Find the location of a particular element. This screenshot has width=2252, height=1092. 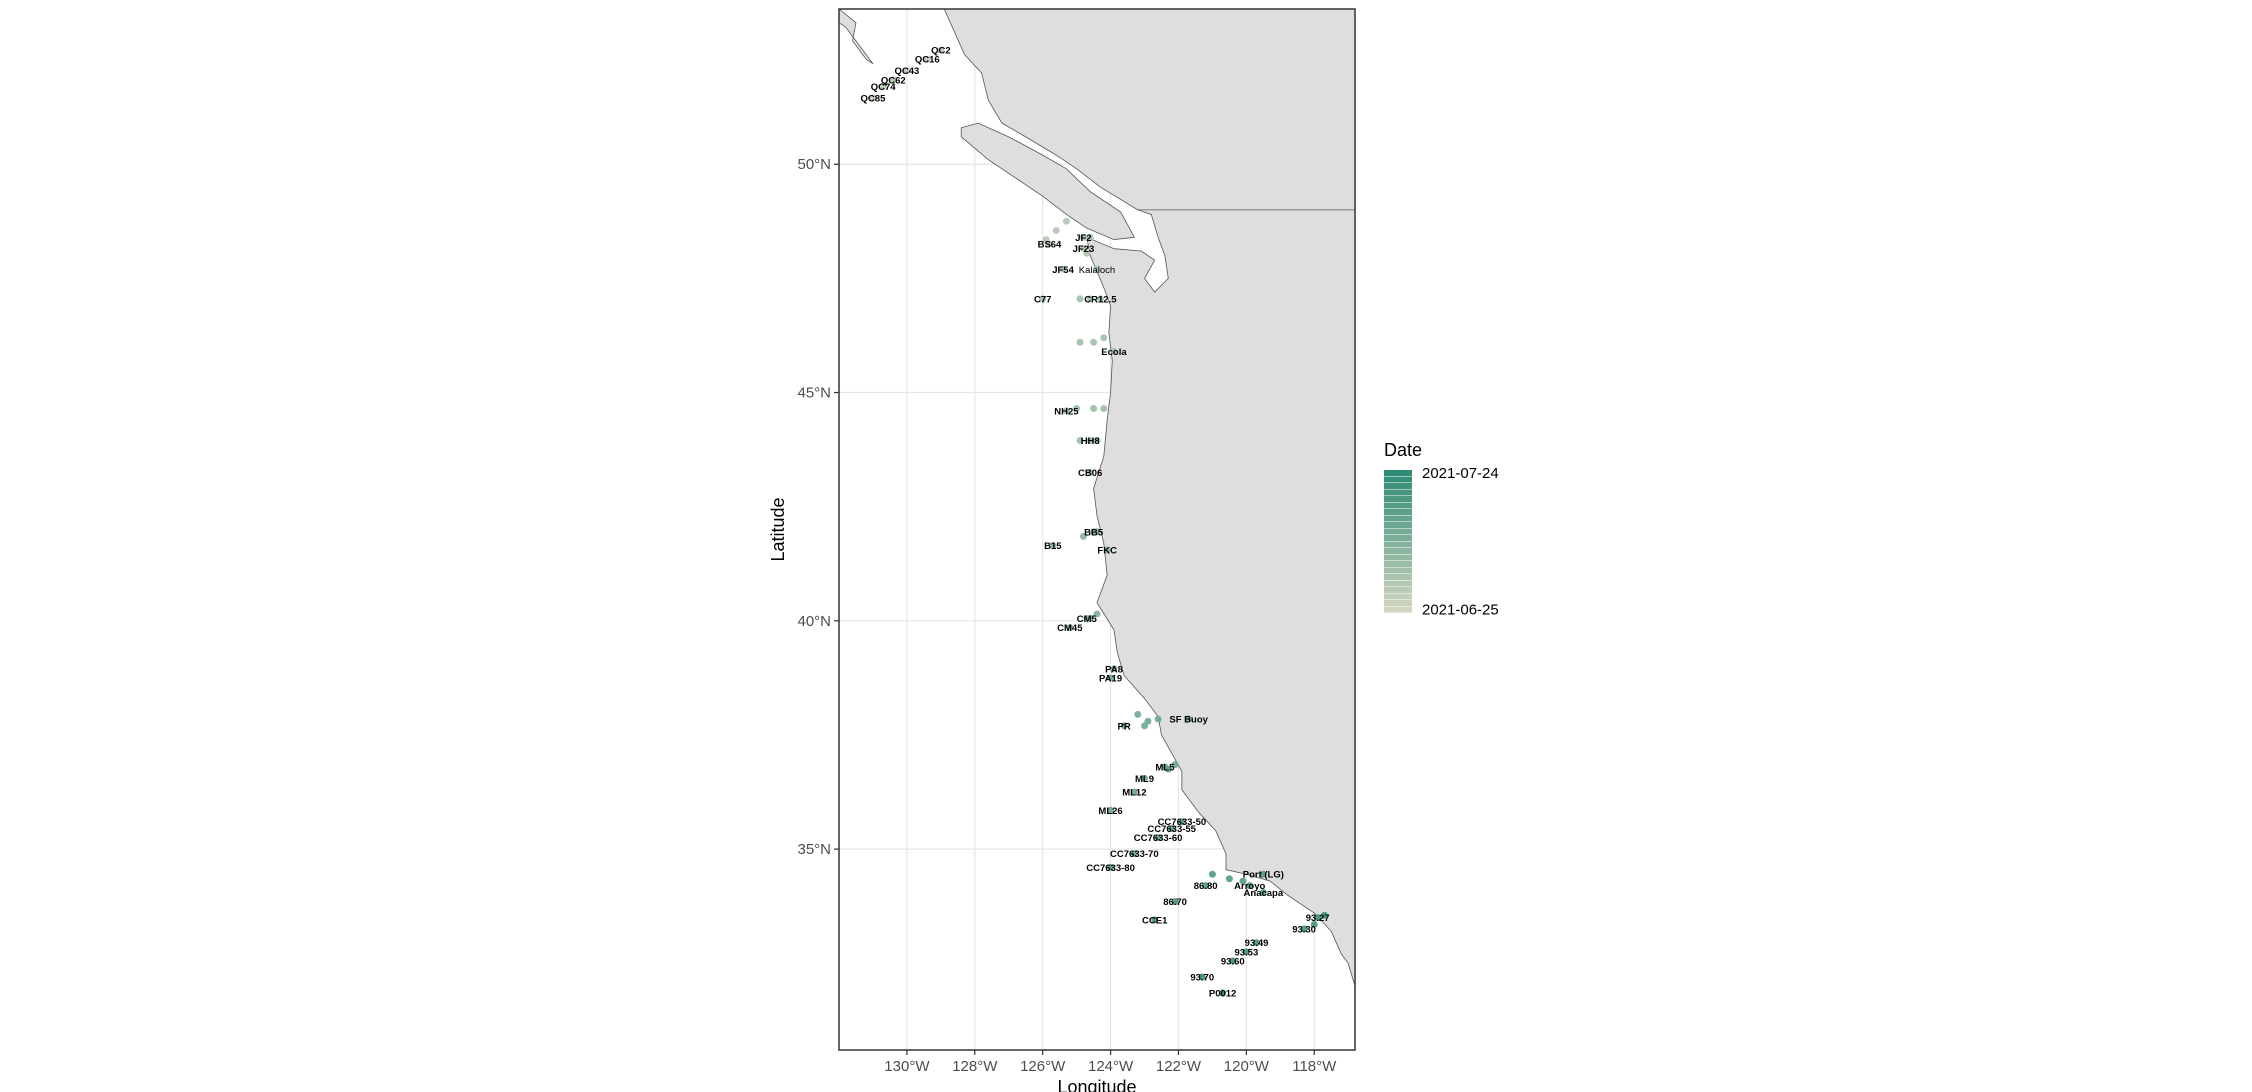

y-axis-ticks: 35°N 40°N 45°N 50°N is located at coordinates (818, 507).